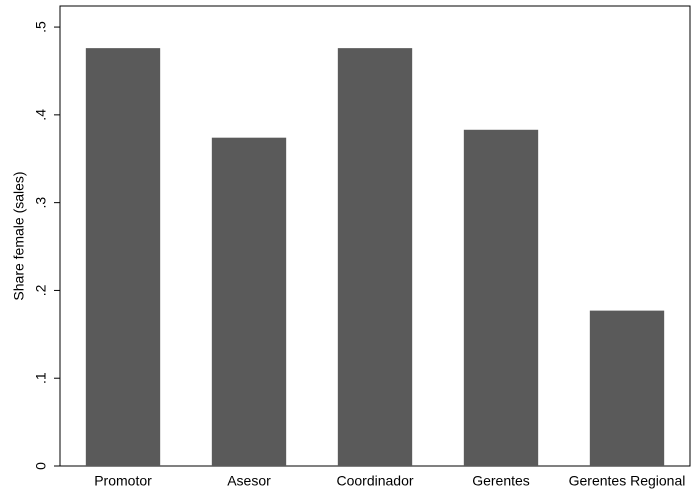  Describe the element at coordinates (41, 378) in the screenshot. I see `y-tick-label: .1` at that location.